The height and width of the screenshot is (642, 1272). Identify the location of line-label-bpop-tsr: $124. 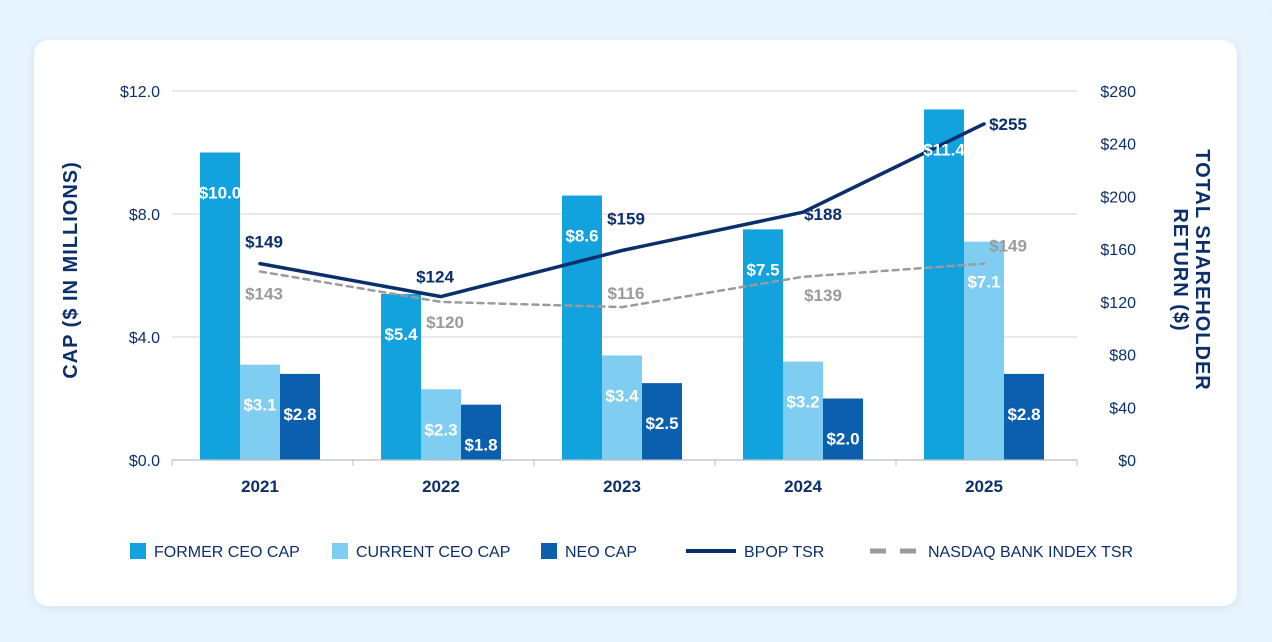
(435, 277).